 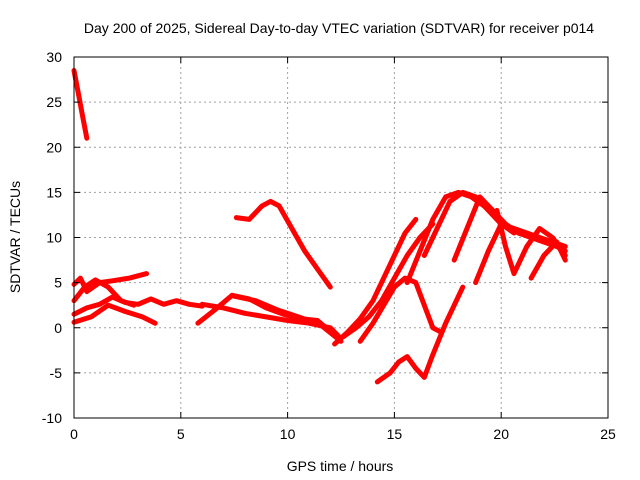 I want to click on y-tick-label: 30, so click(x=54, y=57).